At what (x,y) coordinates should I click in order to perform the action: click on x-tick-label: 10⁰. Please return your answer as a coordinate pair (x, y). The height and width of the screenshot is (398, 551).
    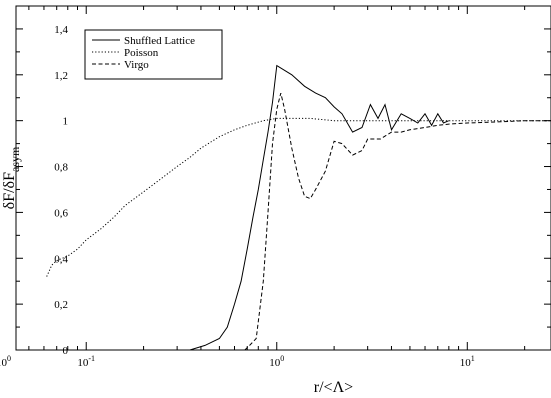
    Looking at the image, I should click on (276, 361).